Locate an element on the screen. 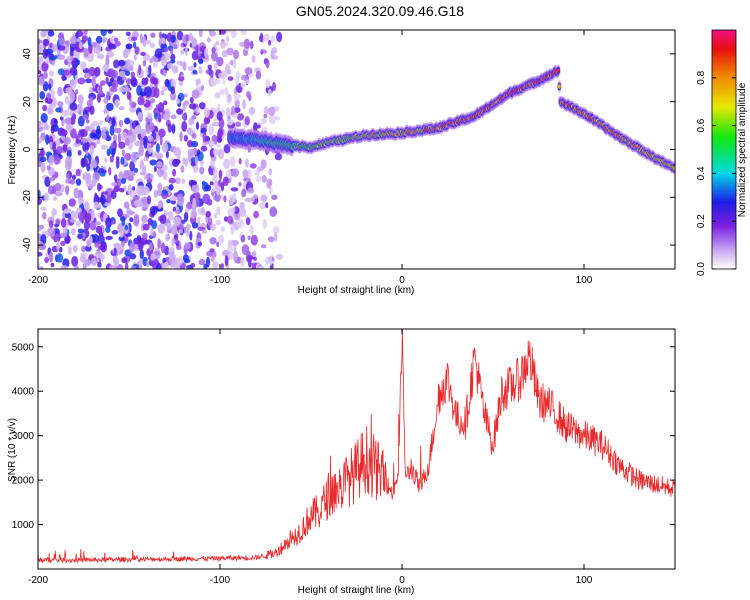 The image size is (750, 600). y-tick-label: 20 is located at coordinates (27, 102).